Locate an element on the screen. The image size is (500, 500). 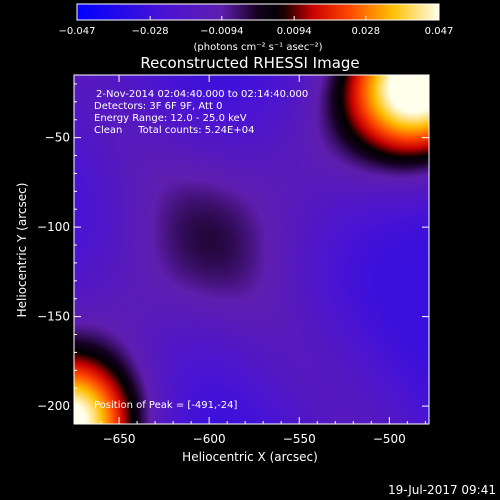
colorbar-tick-label: 0.047 is located at coordinates (439, 31).